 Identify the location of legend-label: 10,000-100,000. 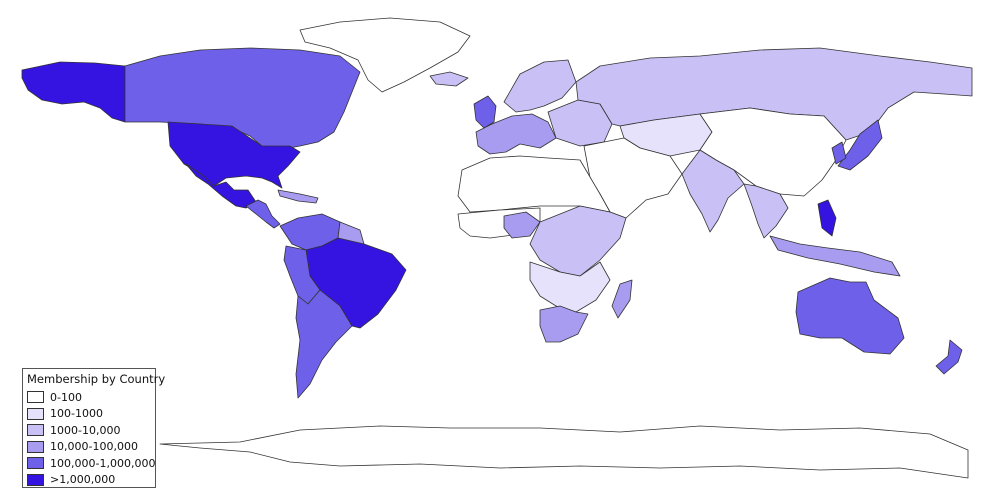
(94, 447).